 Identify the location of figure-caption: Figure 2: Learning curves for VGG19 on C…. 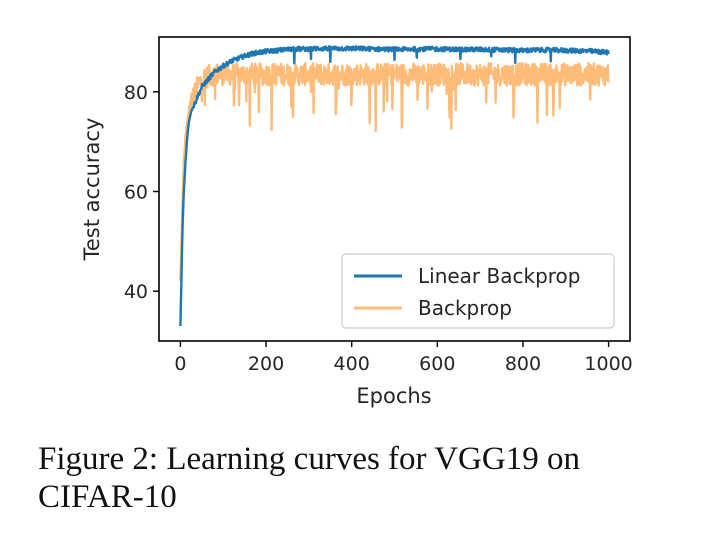
(363, 478).